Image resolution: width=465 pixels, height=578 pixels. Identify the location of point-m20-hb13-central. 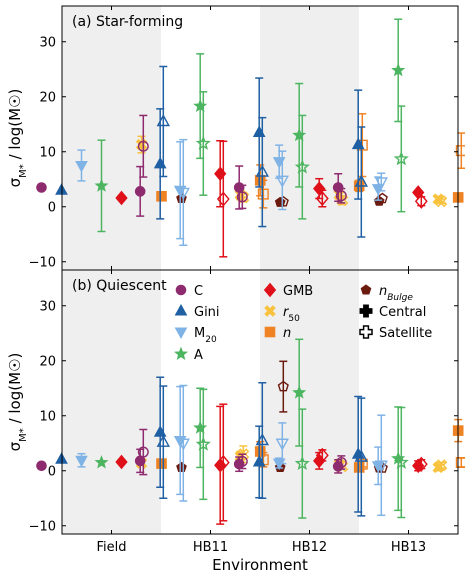
(378, 188).